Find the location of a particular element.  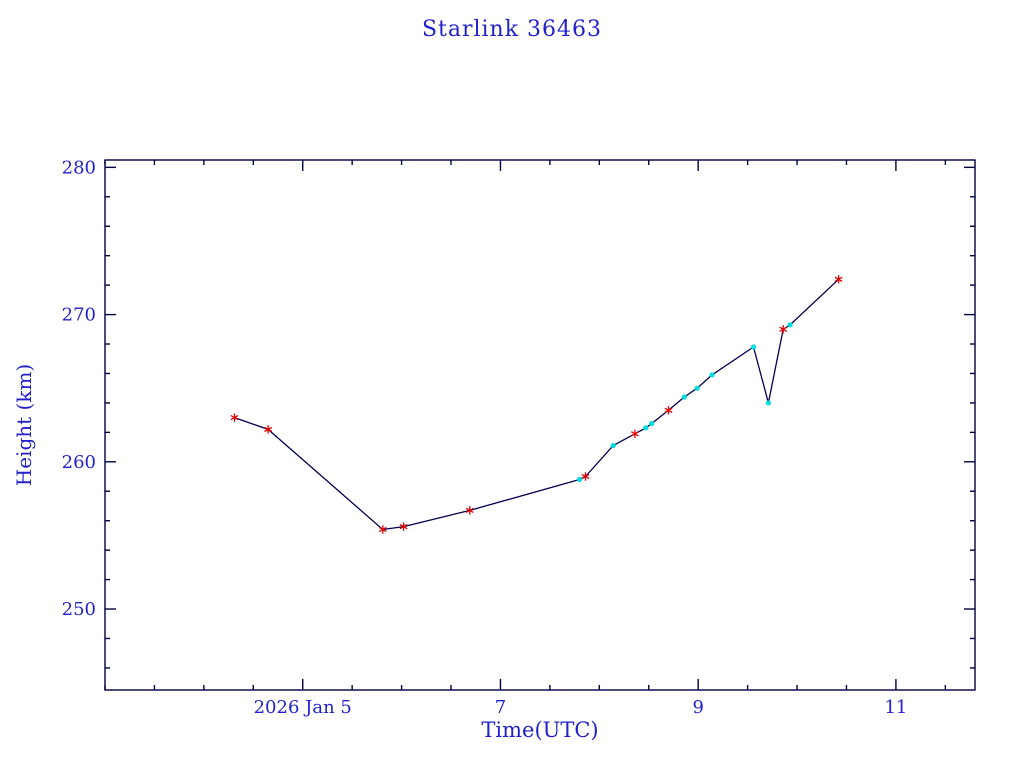

y-tick-label: 260 is located at coordinates (79, 462).